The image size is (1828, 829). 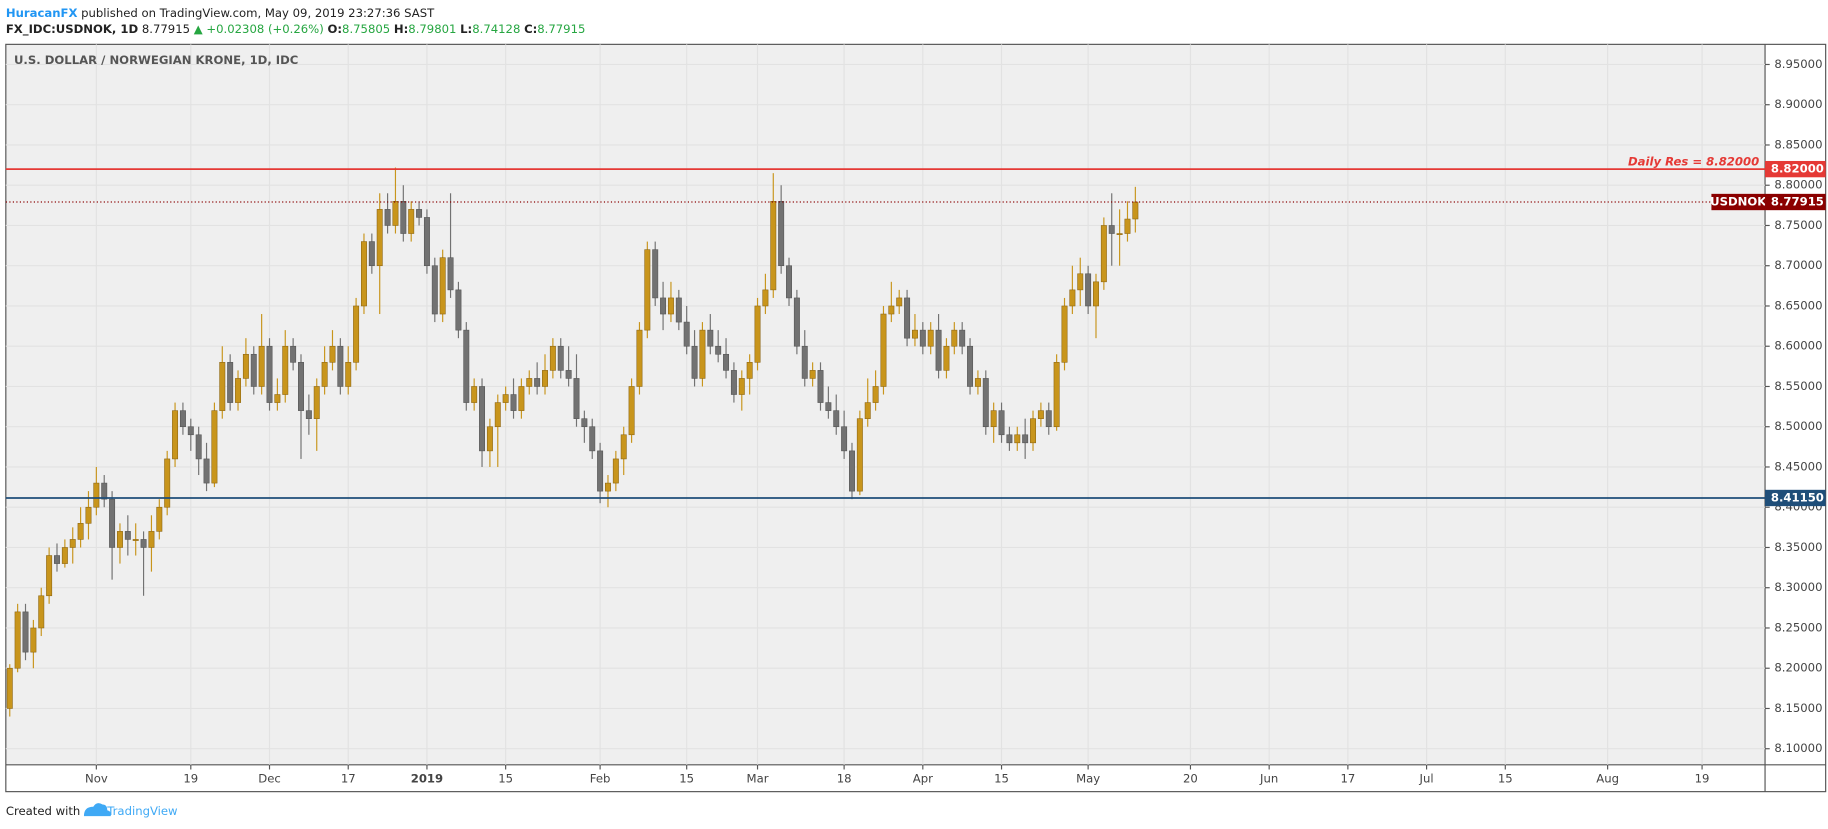 I want to click on level-tag-label: 8.82000, so click(x=1797, y=169).